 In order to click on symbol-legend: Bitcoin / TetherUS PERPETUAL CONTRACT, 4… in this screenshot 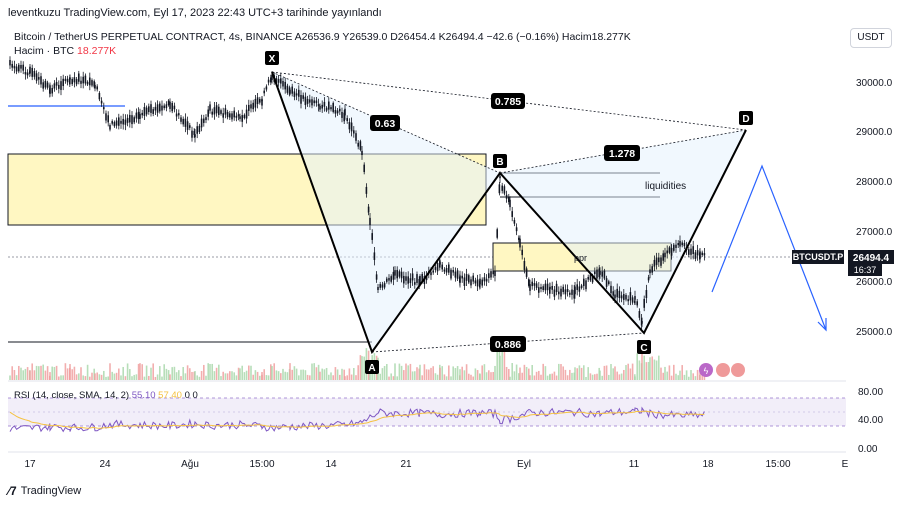, I will do `click(322, 37)`.